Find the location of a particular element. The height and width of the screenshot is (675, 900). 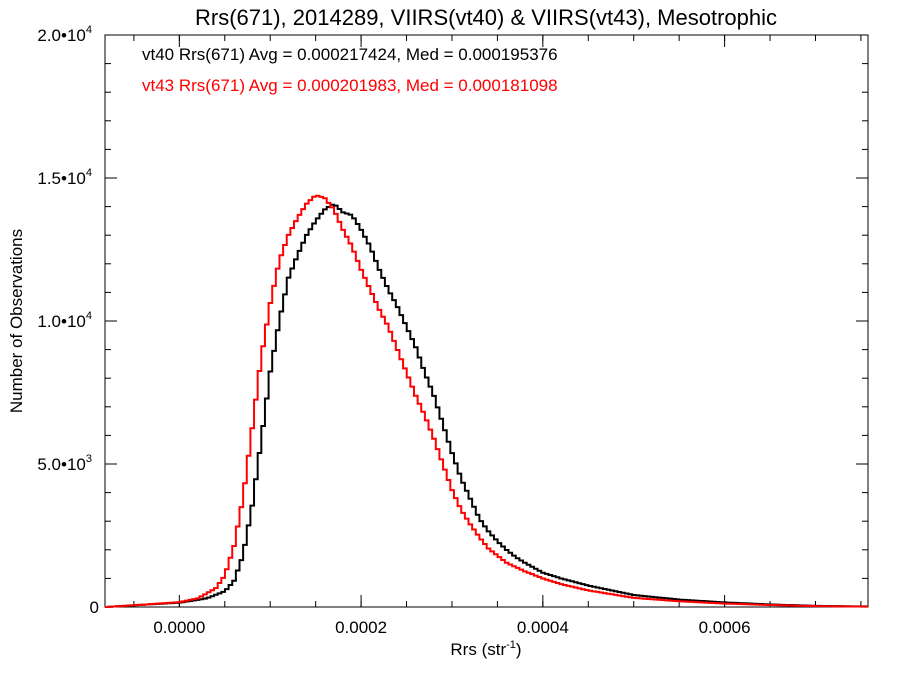

x-tick-label: 0.0006 is located at coordinates (725, 627).